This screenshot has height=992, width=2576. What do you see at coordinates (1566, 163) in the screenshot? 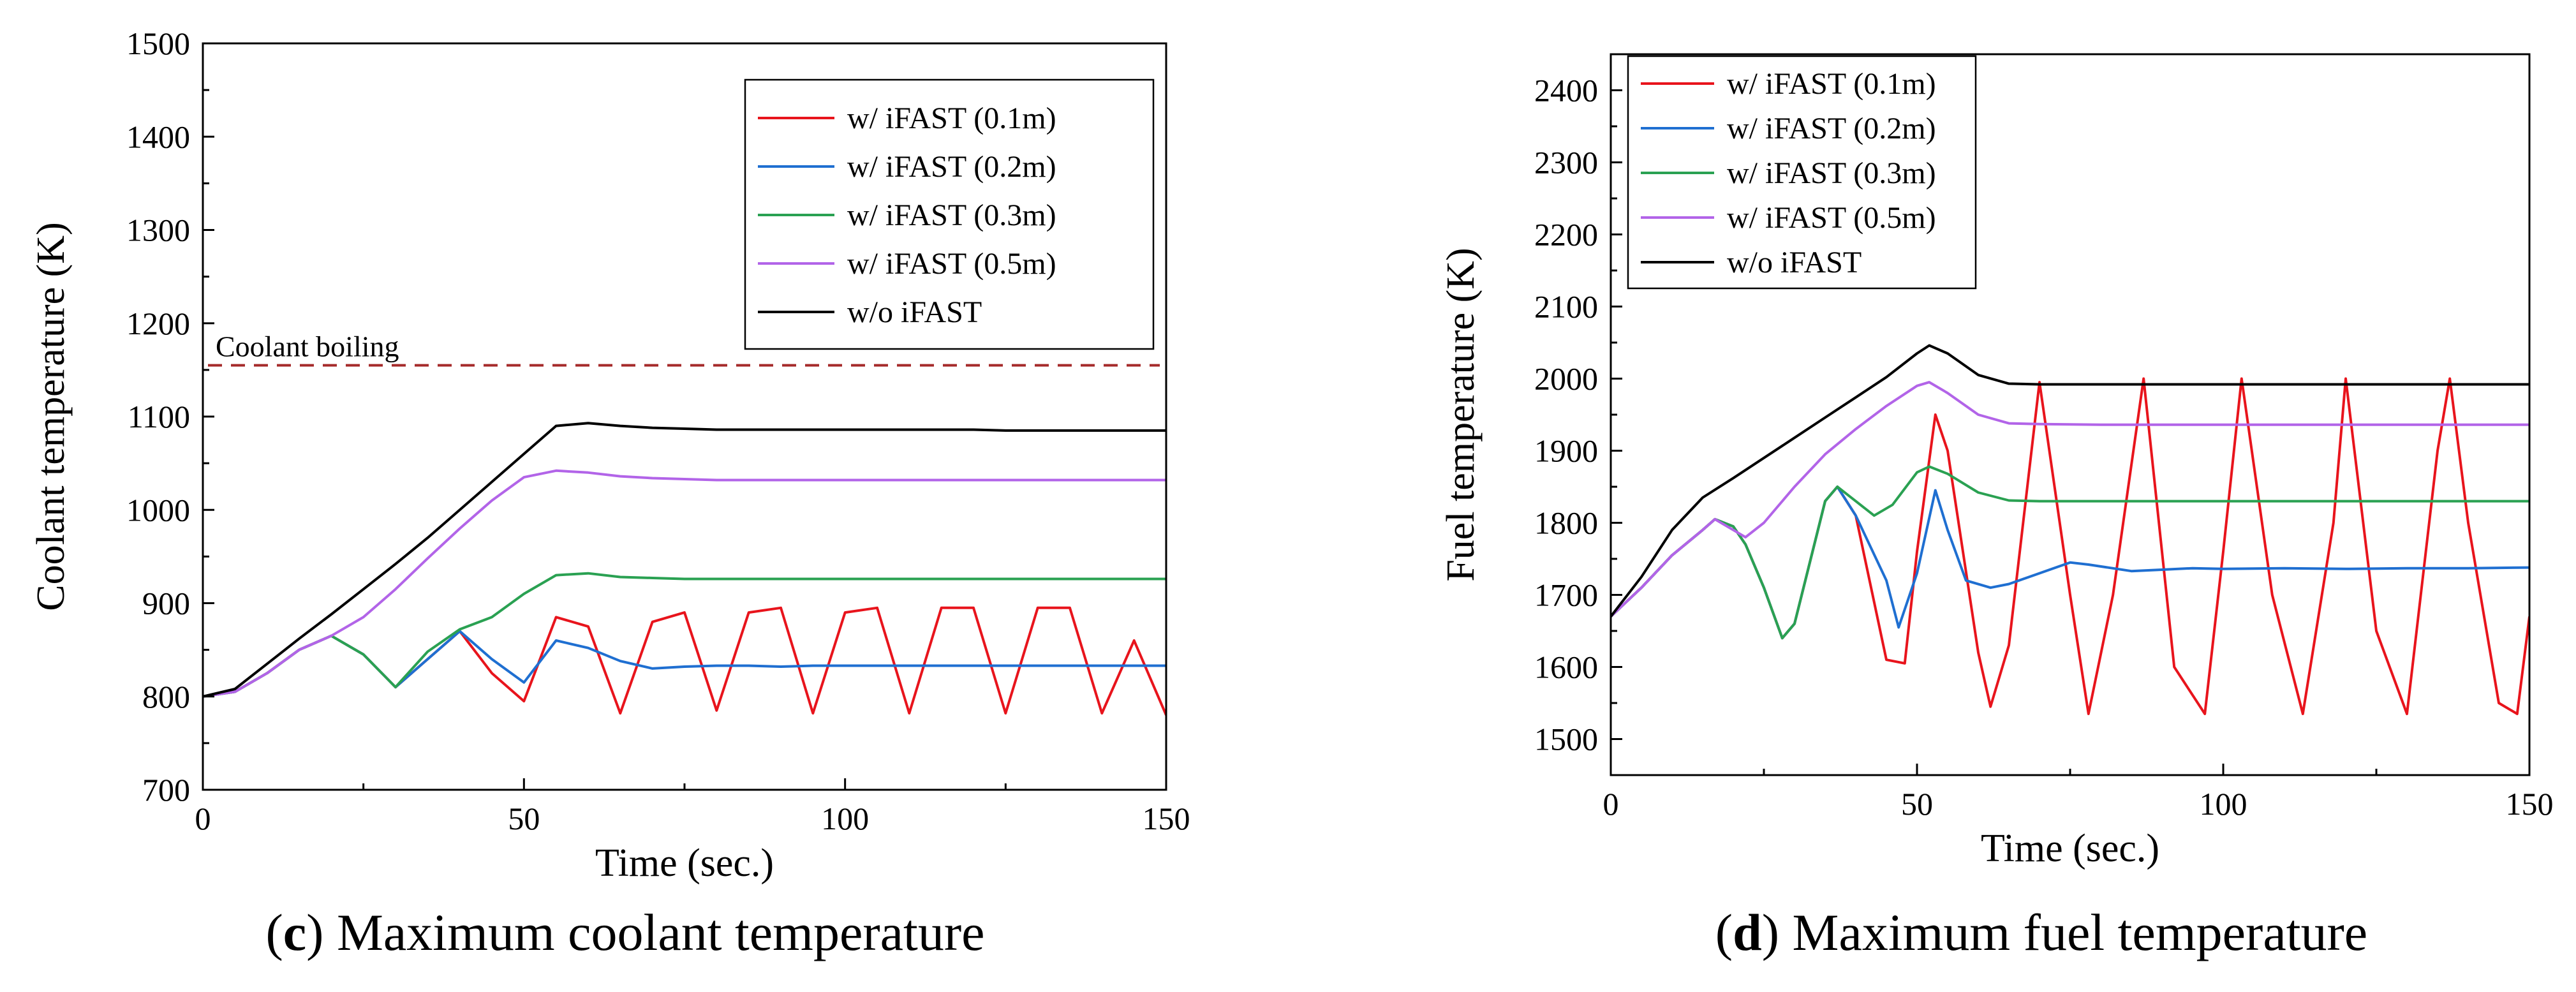
I see `y-tick-label: 2300` at bounding box center [1566, 163].